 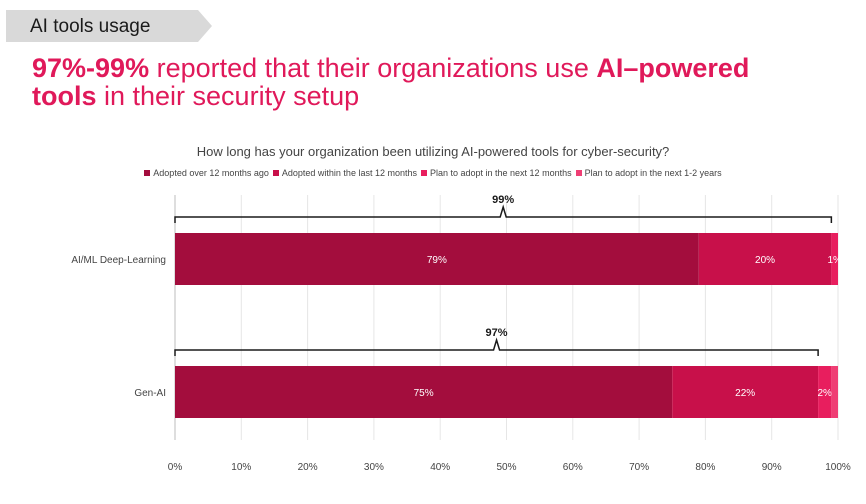 What do you see at coordinates (772, 467) in the screenshot?
I see `x-tick-label: 90%` at bounding box center [772, 467].